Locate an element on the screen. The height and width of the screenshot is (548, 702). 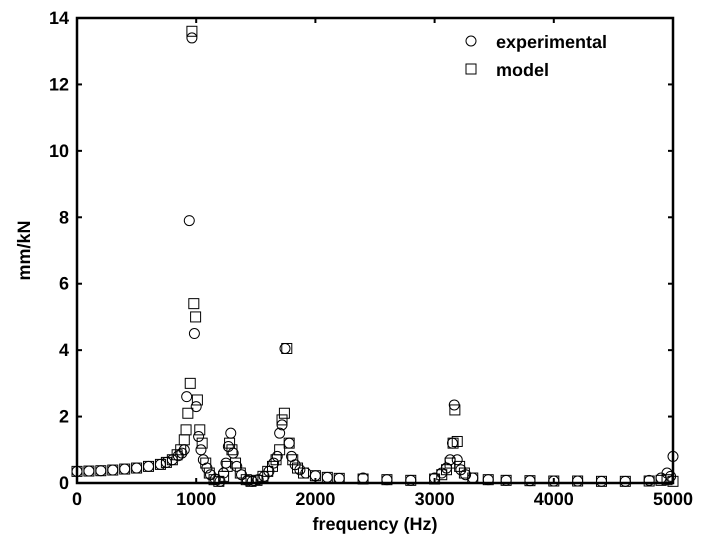
y-tick-label: 6 is located at coordinates (63, 284).